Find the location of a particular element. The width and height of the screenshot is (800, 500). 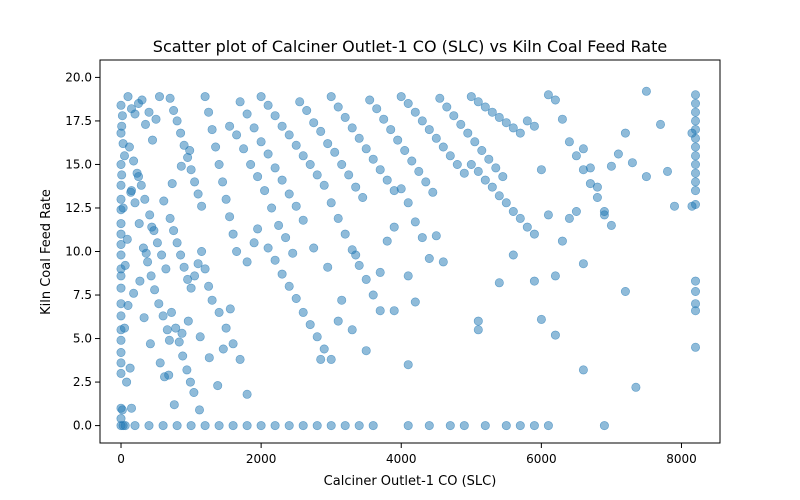

y-axis-title: Kiln Coal Feed Rate is located at coordinates (46, 252).